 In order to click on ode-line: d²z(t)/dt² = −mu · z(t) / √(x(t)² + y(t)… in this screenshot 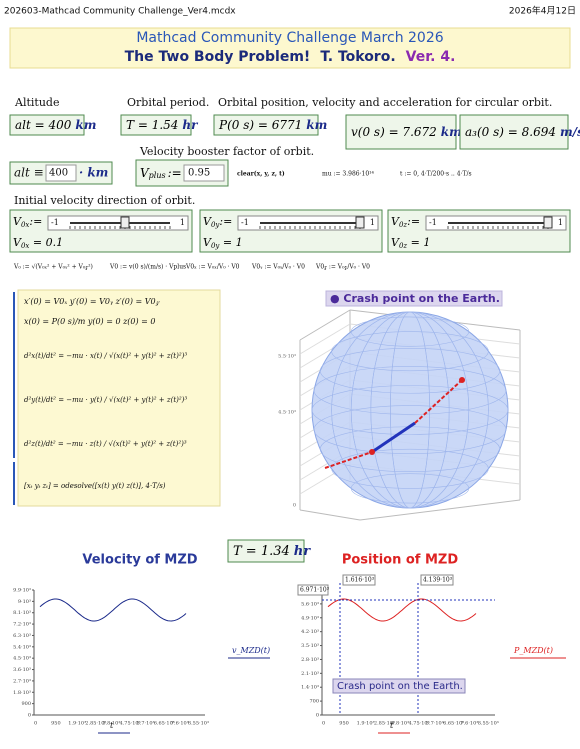, I will do `click(105, 444)`.